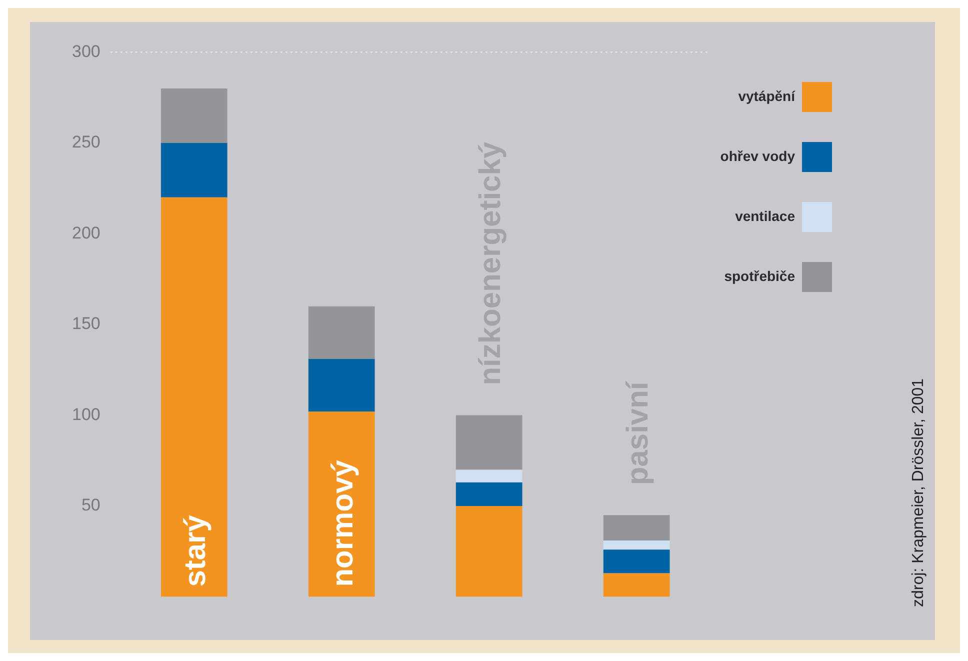  What do you see at coordinates (86, 142) in the screenshot?
I see `y-tick-label: 250` at bounding box center [86, 142].